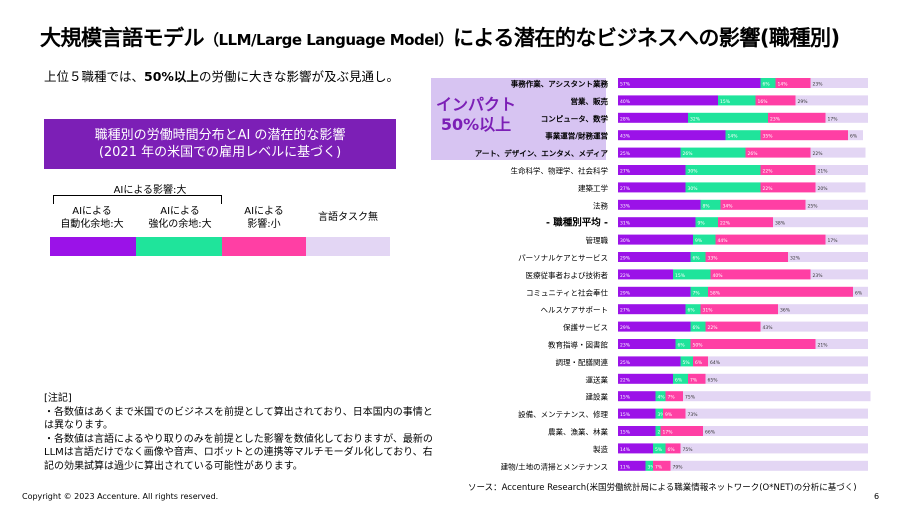  Describe the element at coordinates (590, 101) in the screenshot. I see `category-label: 営業、販売` at that location.